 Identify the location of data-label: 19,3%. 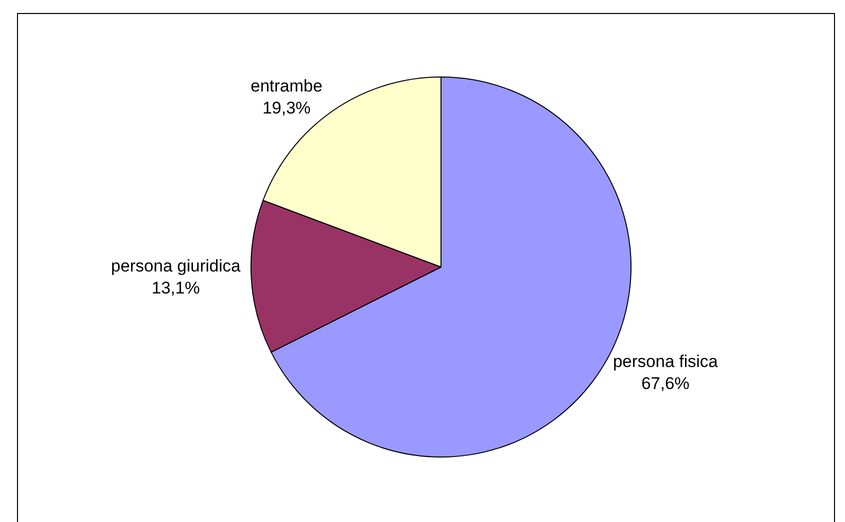
(286, 108).